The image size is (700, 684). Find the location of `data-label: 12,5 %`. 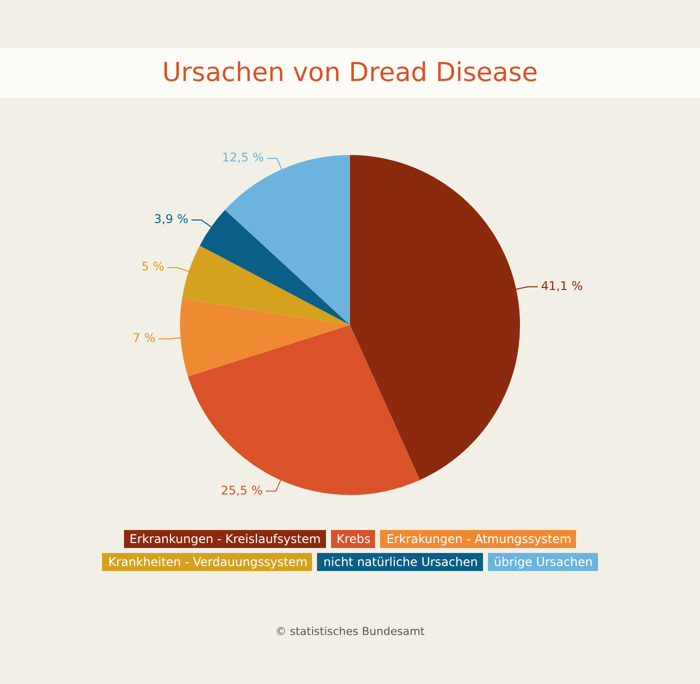

data-label: 12,5 % is located at coordinates (243, 157).